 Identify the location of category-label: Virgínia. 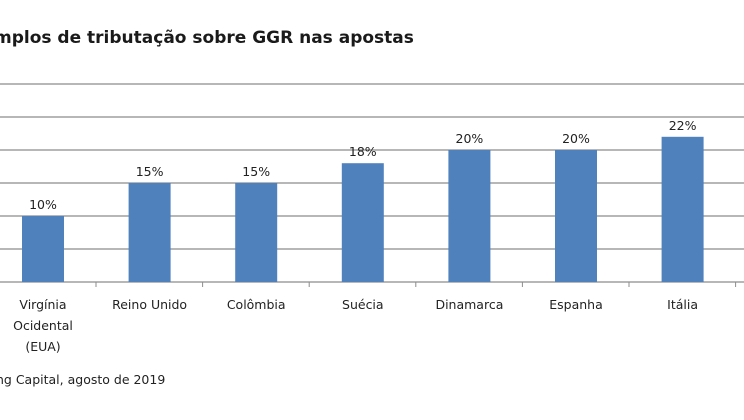
(42, 304).